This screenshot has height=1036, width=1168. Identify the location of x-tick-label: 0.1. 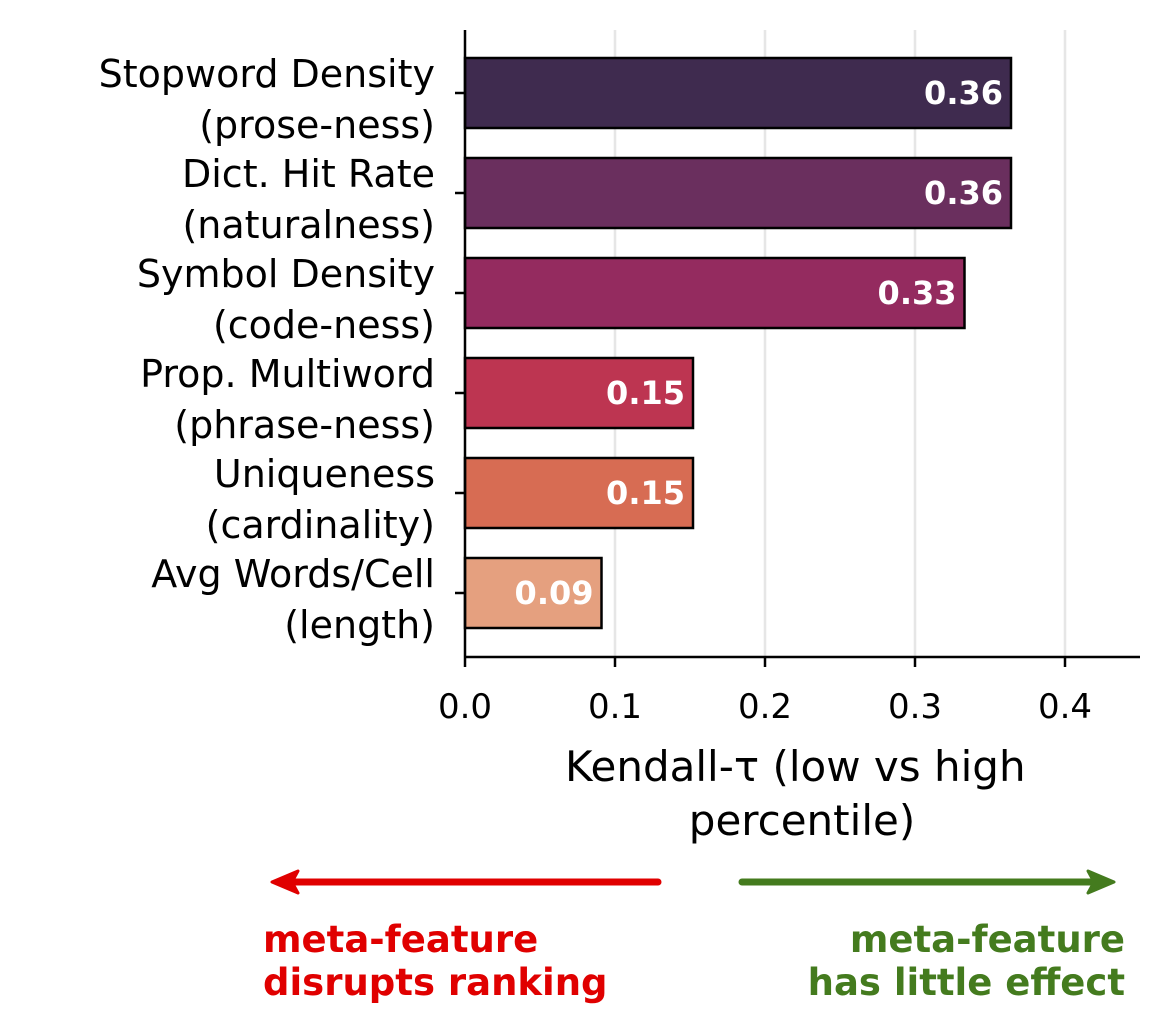
(615, 707).